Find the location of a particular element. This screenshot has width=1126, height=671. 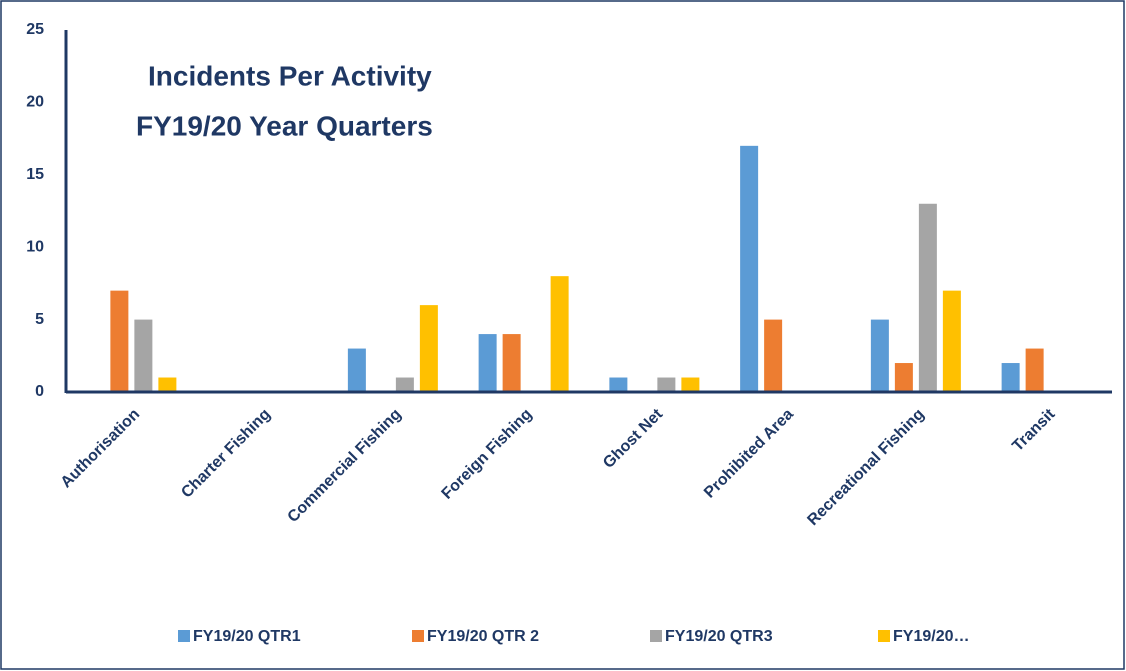

legend-label: FY19/20 QTR3 is located at coordinates (719, 636).